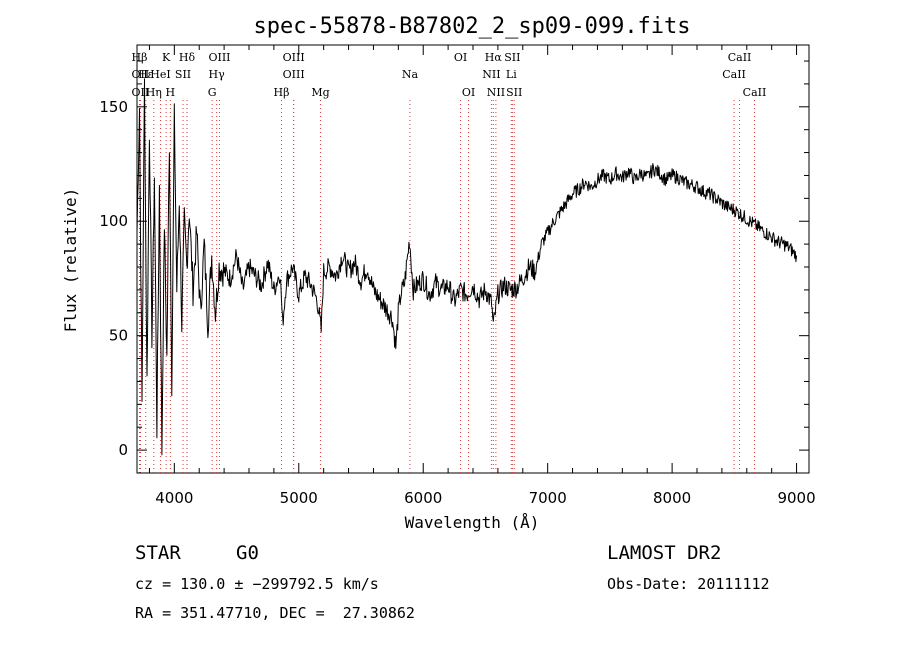  What do you see at coordinates (664, 553) in the screenshot?
I see `survey-name: LAMOST DR2` at bounding box center [664, 553].